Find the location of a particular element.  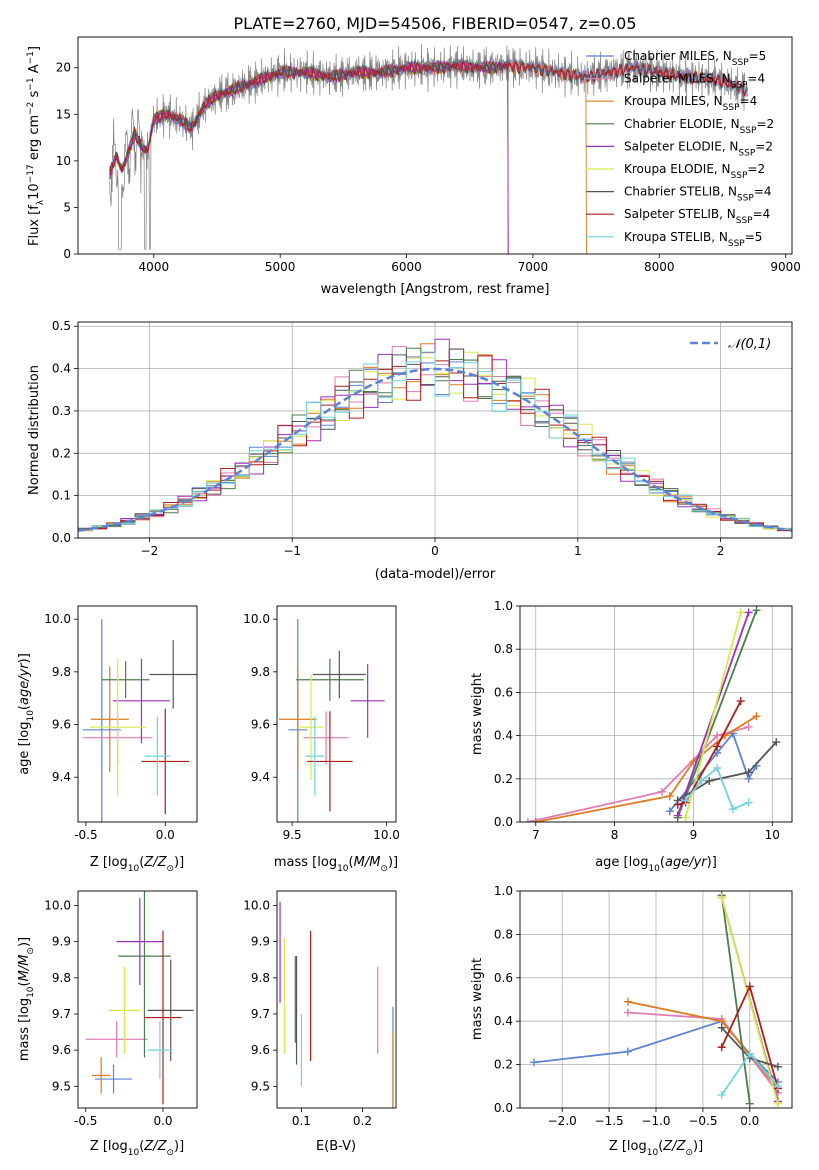

x-tick-label: 2 is located at coordinates (721, 551).